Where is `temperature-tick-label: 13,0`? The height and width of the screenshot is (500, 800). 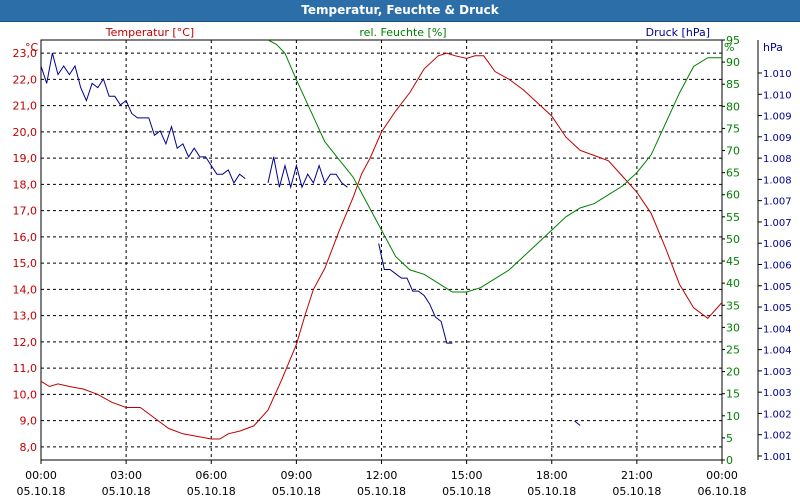
temperature-tick-label: 13,0 is located at coordinates (25, 316).